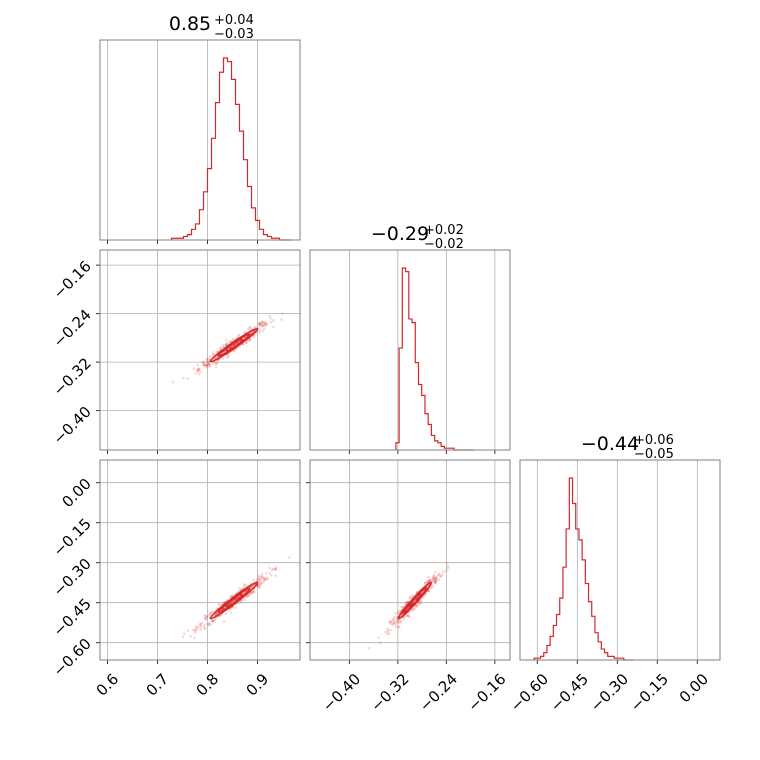 The height and width of the screenshot is (760, 760). Describe the element at coordinates (234, 34) in the screenshot. I see `title-lower-error: −0.03` at that location.